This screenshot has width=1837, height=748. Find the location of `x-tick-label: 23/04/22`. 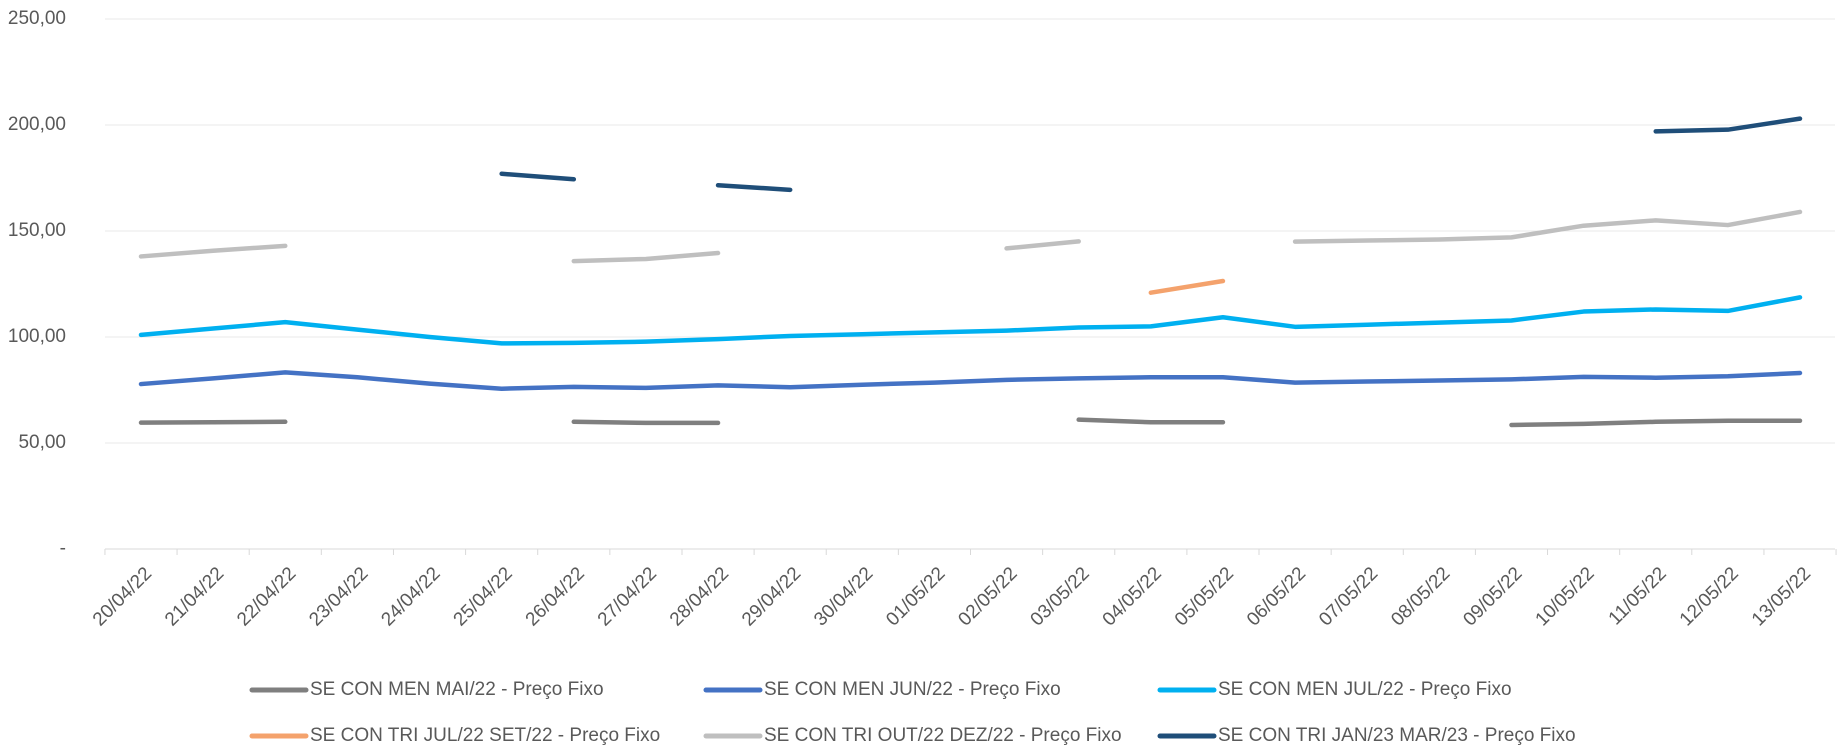

x-tick-label: 23/04/22 is located at coordinates (338, 596).